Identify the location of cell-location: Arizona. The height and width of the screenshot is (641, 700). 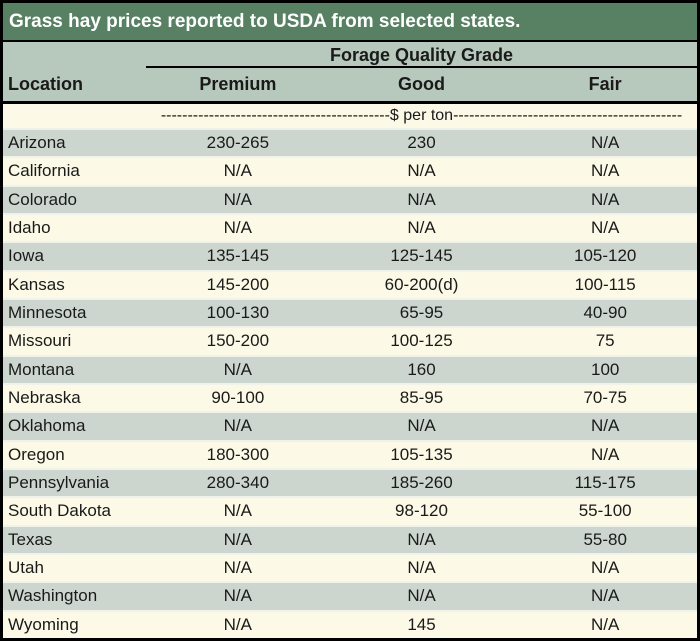
(37, 143).